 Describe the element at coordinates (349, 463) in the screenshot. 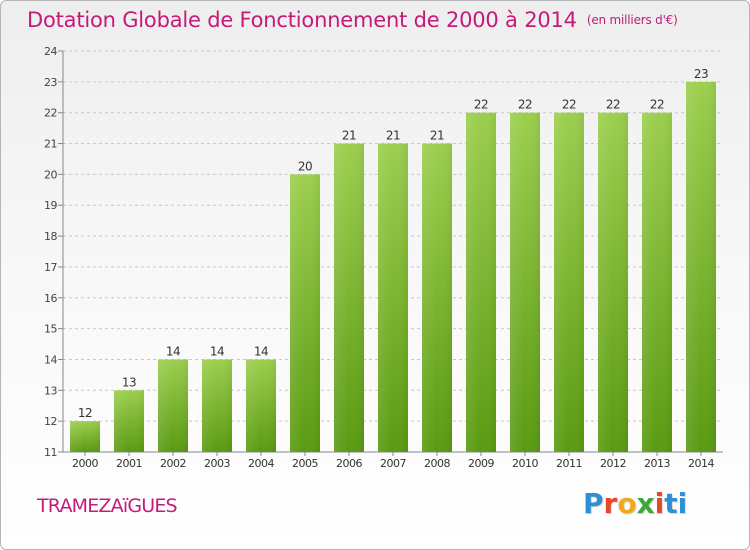

I see `x-tick-label: 2006` at that location.